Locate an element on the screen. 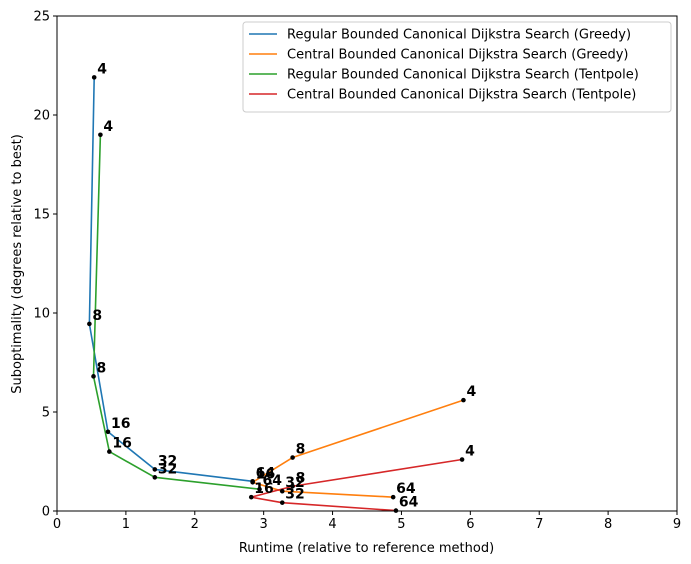 This screenshot has height=564, width=691. y-tick-label: 20 is located at coordinates (41, 116).